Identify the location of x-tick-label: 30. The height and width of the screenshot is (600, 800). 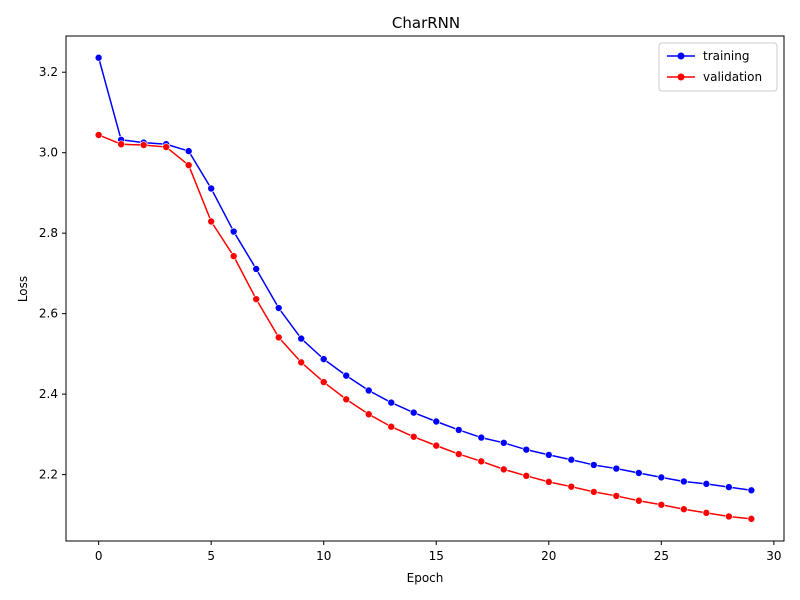
(773, 556).